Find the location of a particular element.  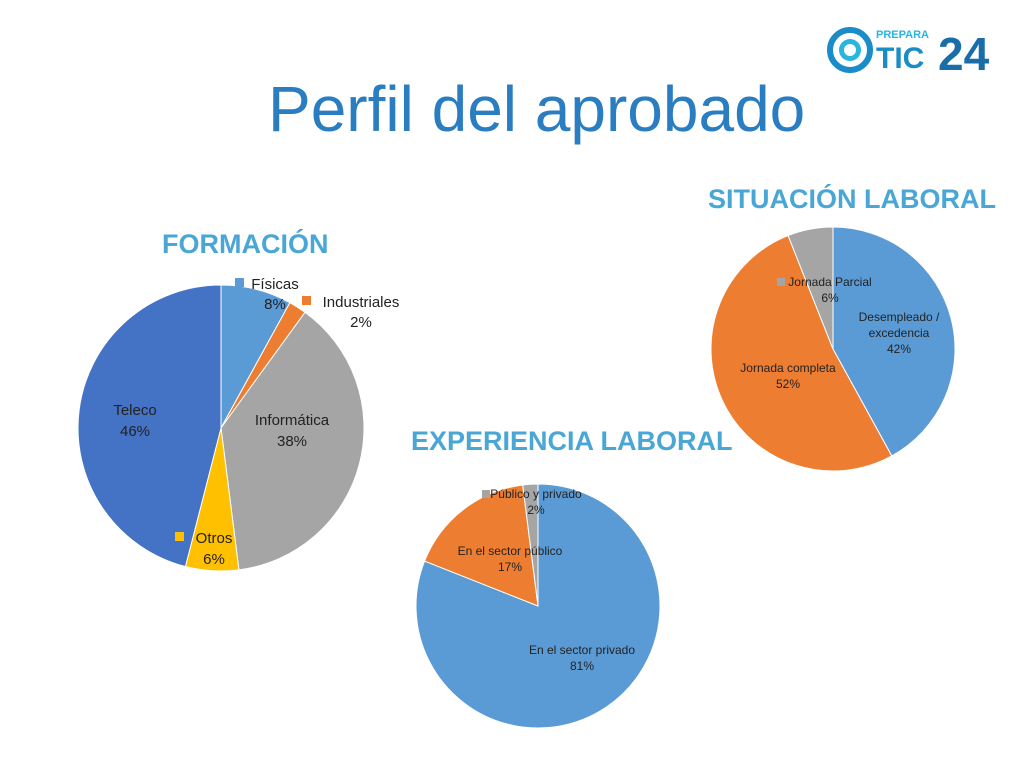

slice-name: Desempleado / is located at coordinates (899, 317).